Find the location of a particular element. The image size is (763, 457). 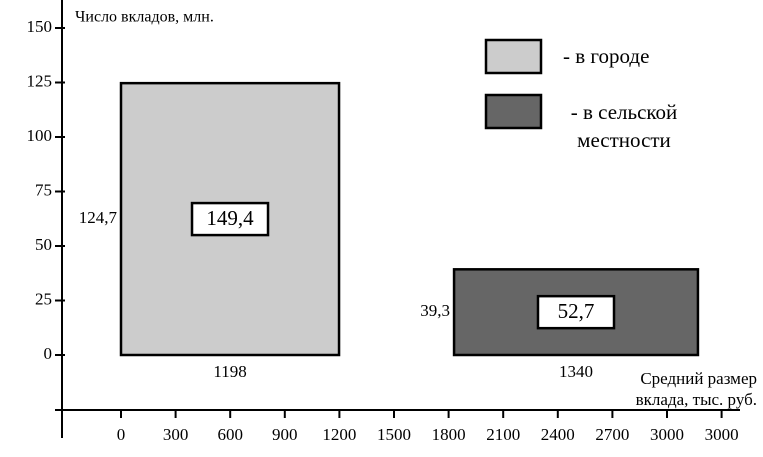

area-label: 52,7 is located at coordinates (576, 311).